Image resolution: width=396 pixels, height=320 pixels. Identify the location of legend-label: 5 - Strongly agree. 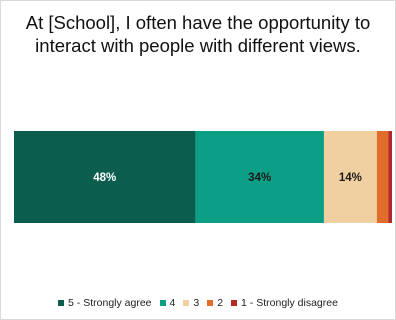
(110, 303).